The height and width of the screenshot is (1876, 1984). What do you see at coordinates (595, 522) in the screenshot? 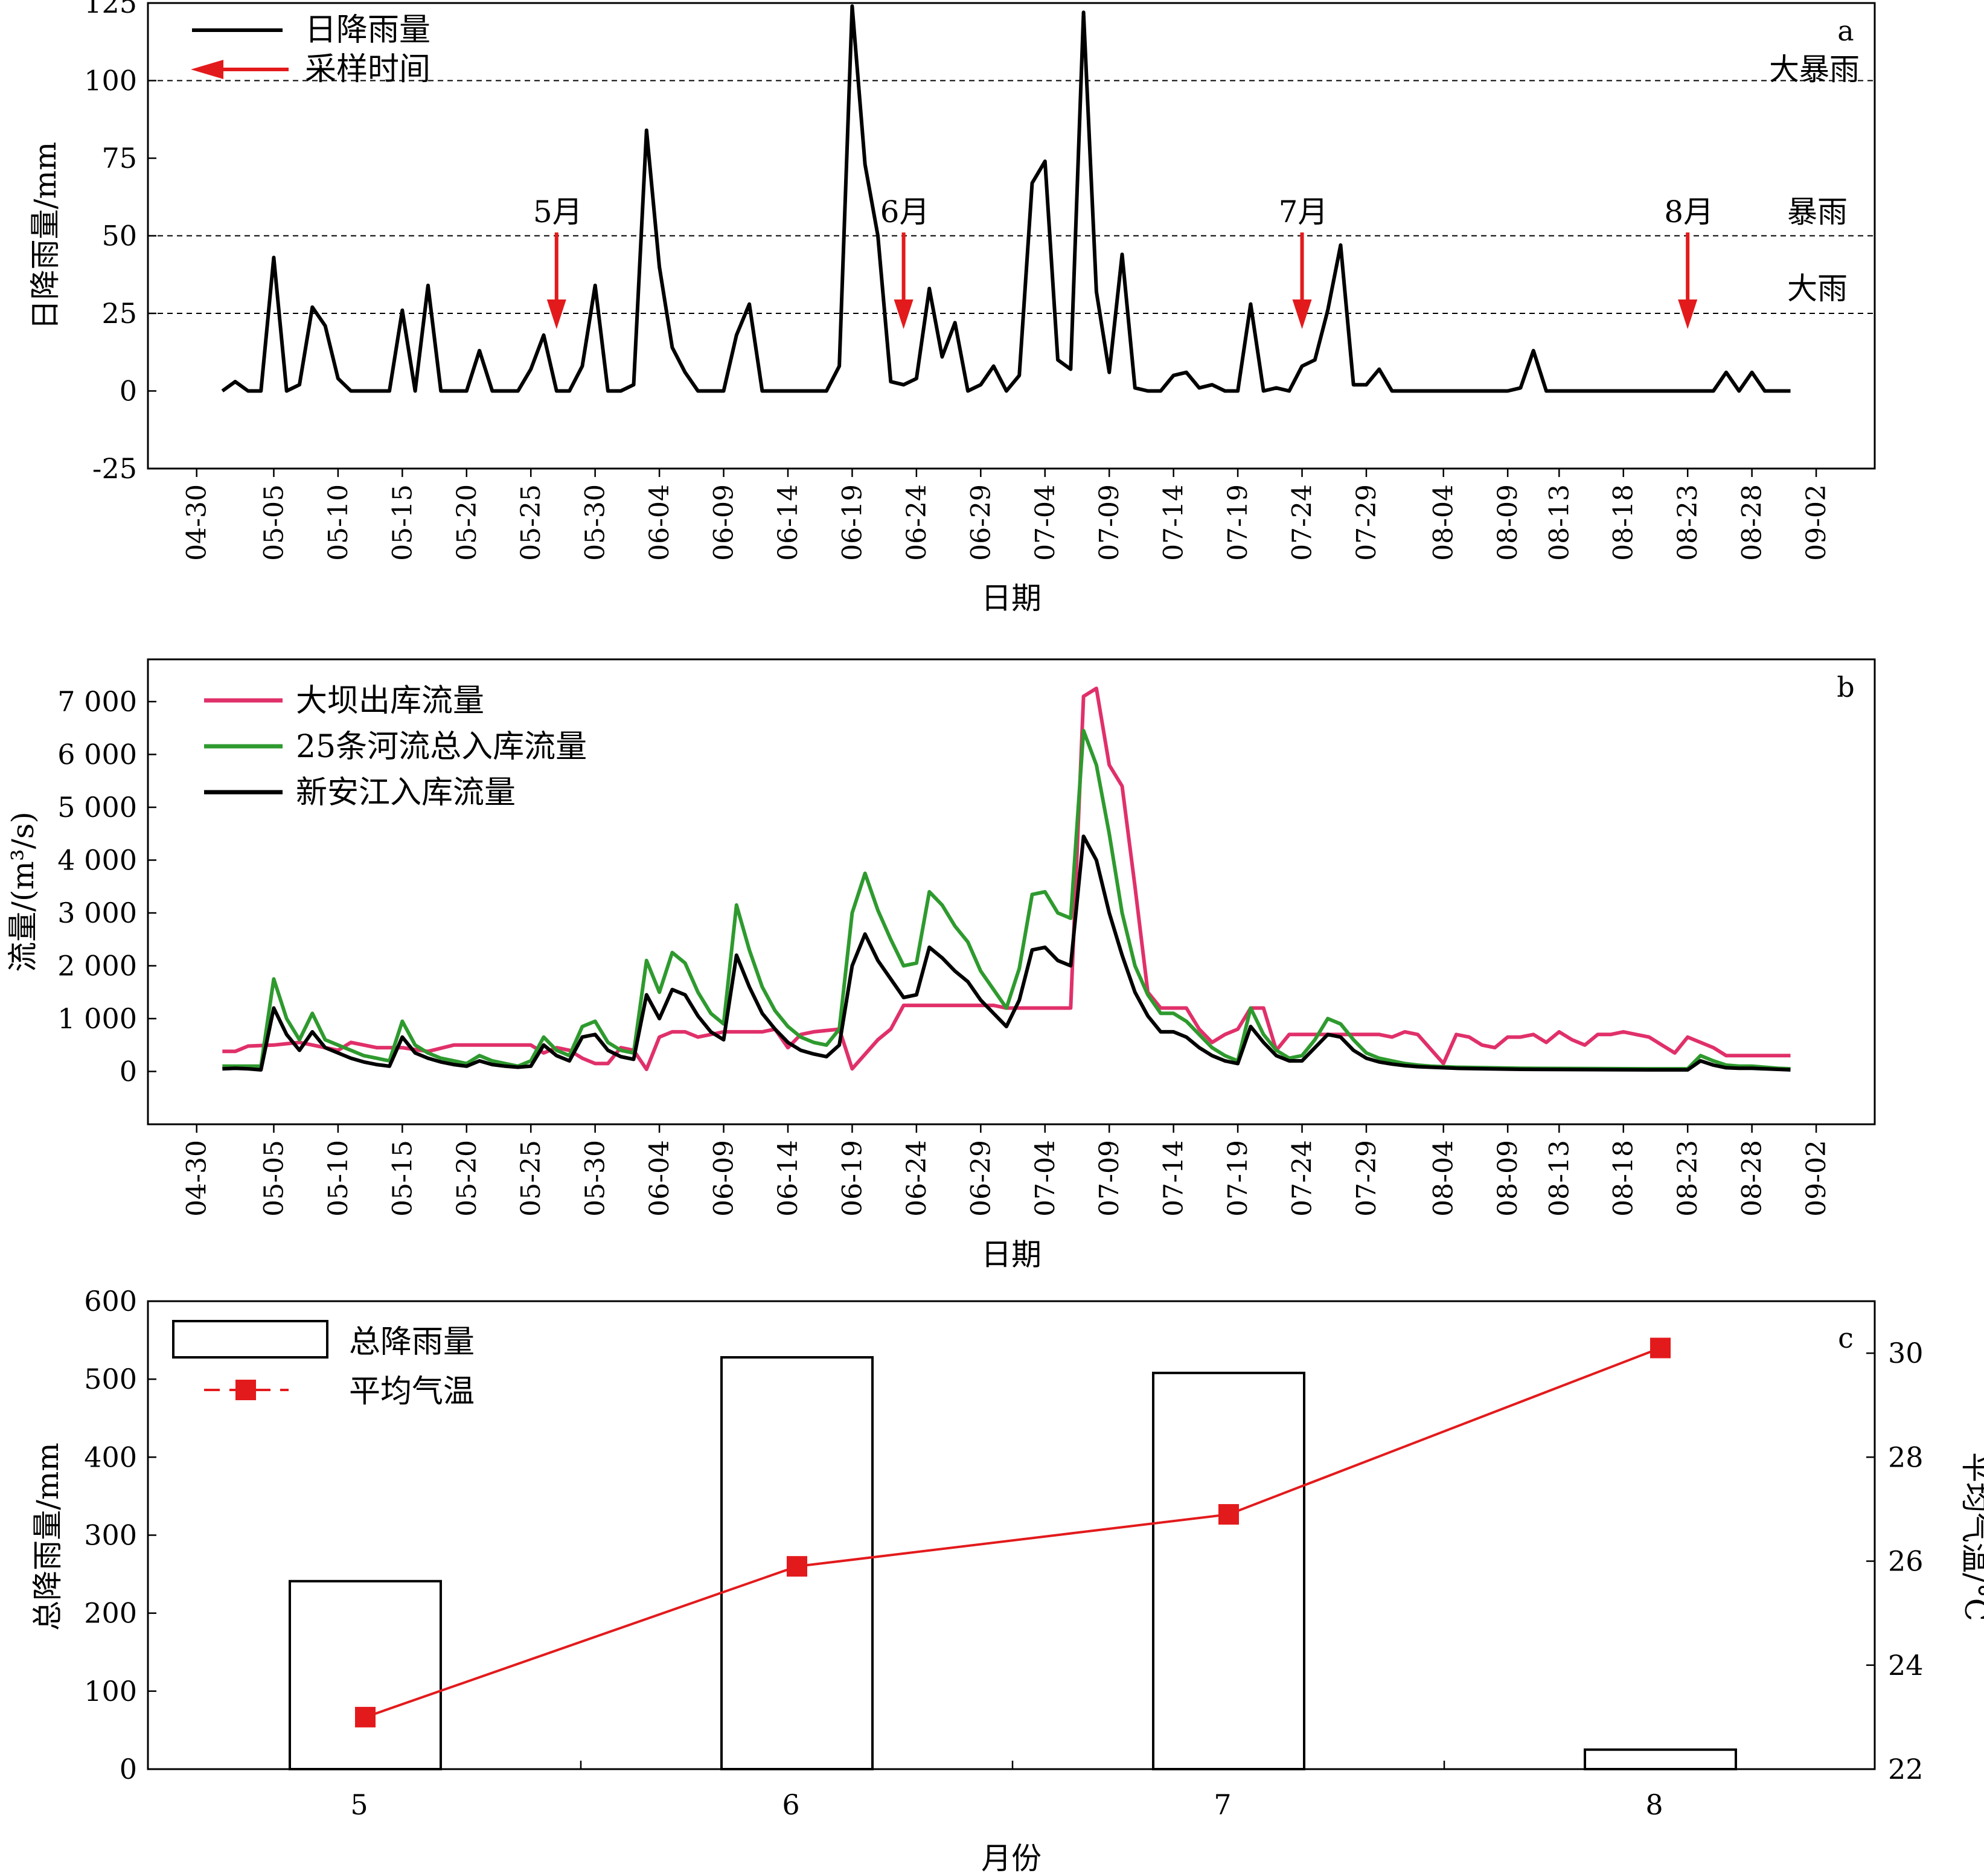
I see `x-tick-label: 05-30` at bounding box center [595, 522].